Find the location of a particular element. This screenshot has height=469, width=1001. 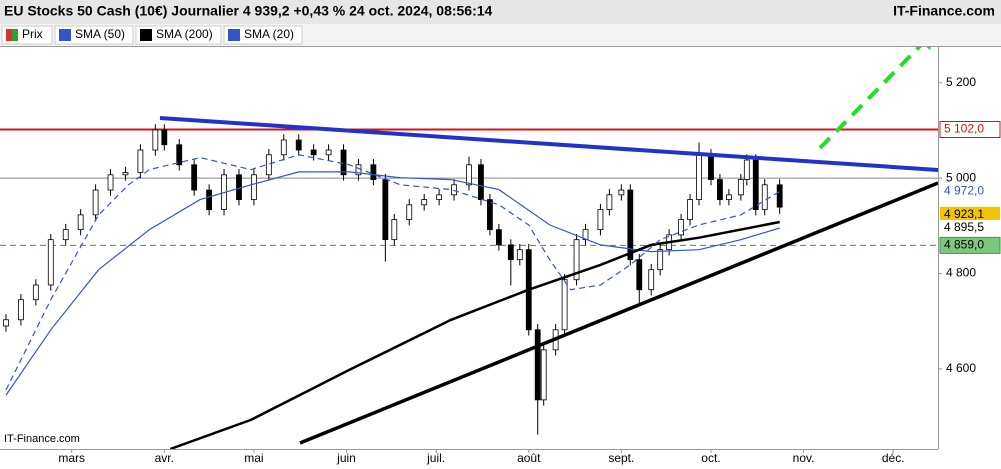

legend-label: SMA (50) is located at coordinates (100, 34).